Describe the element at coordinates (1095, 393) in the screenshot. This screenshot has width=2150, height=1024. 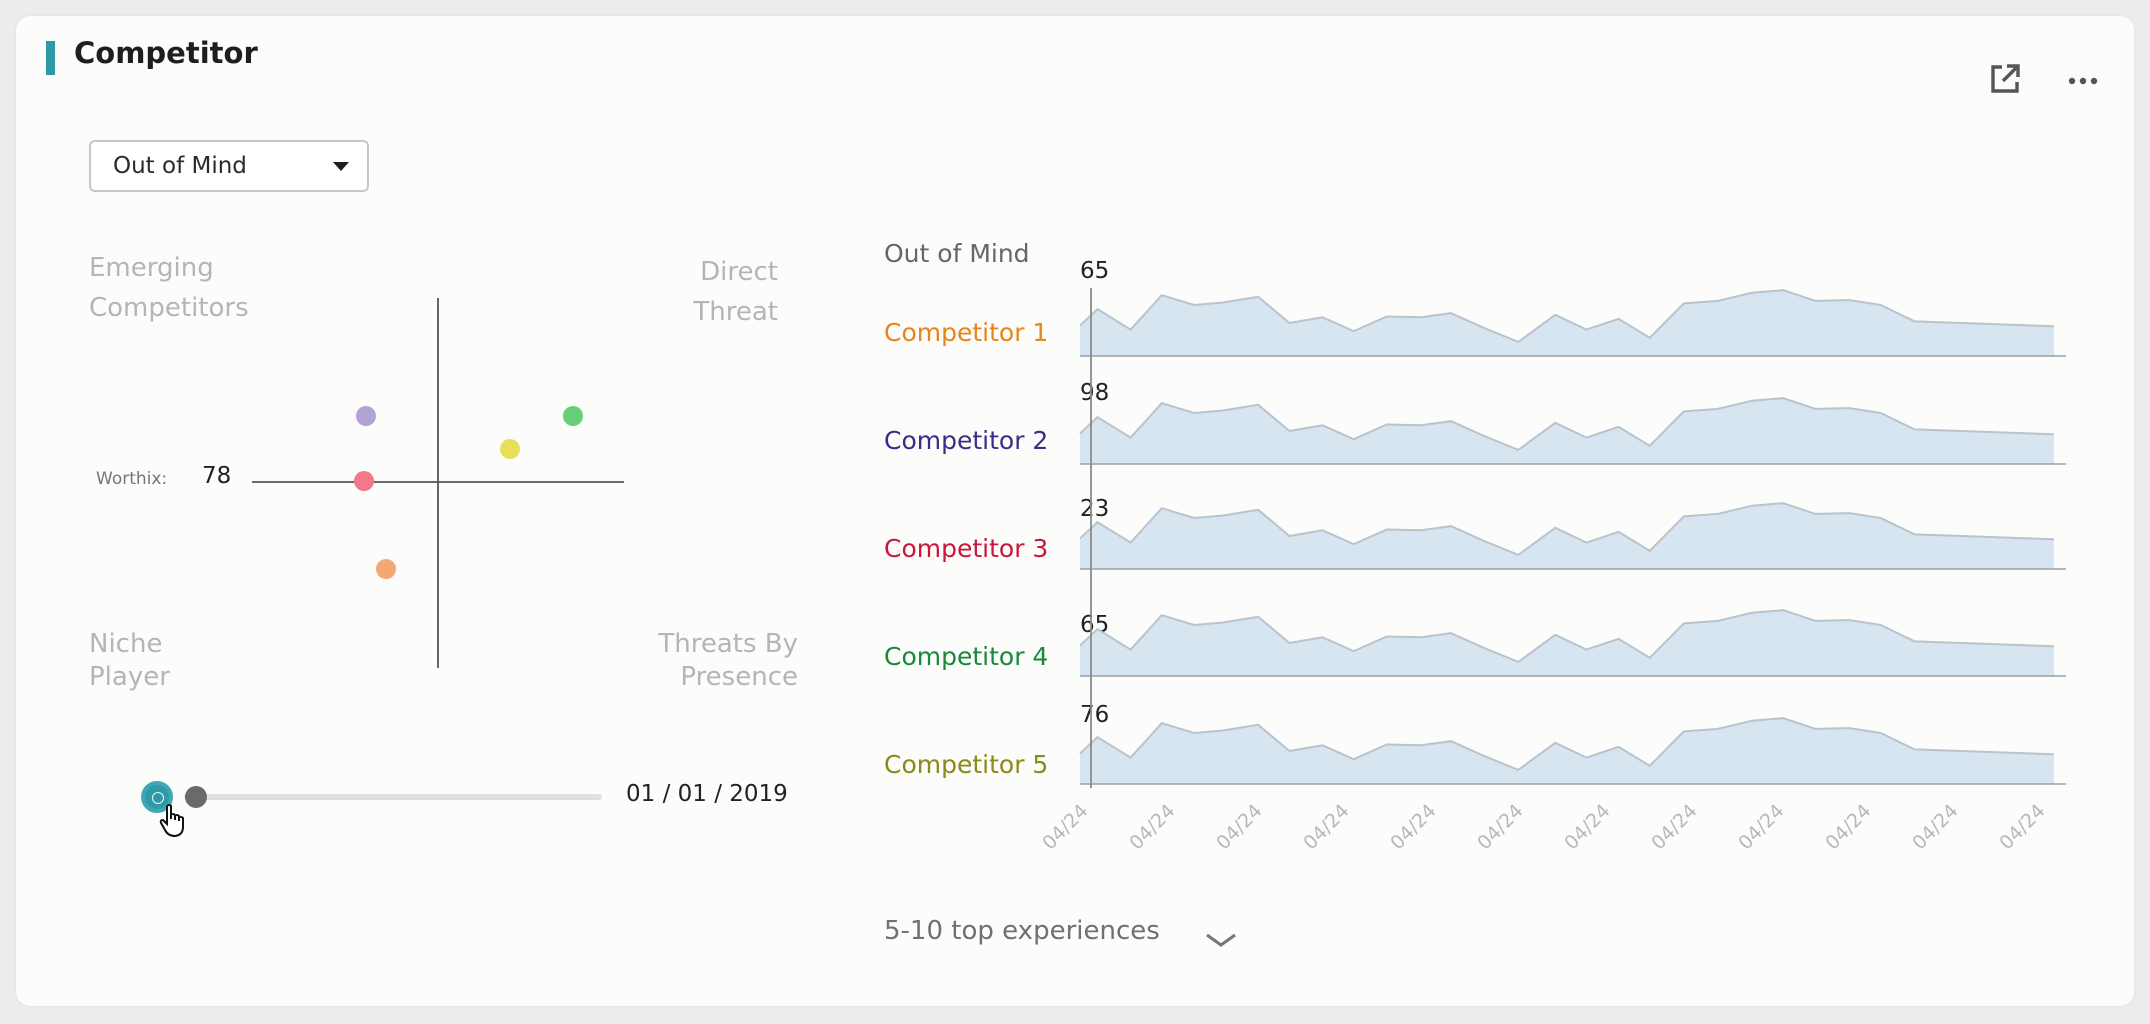
I see `competitor-row-value: 98` at that location.